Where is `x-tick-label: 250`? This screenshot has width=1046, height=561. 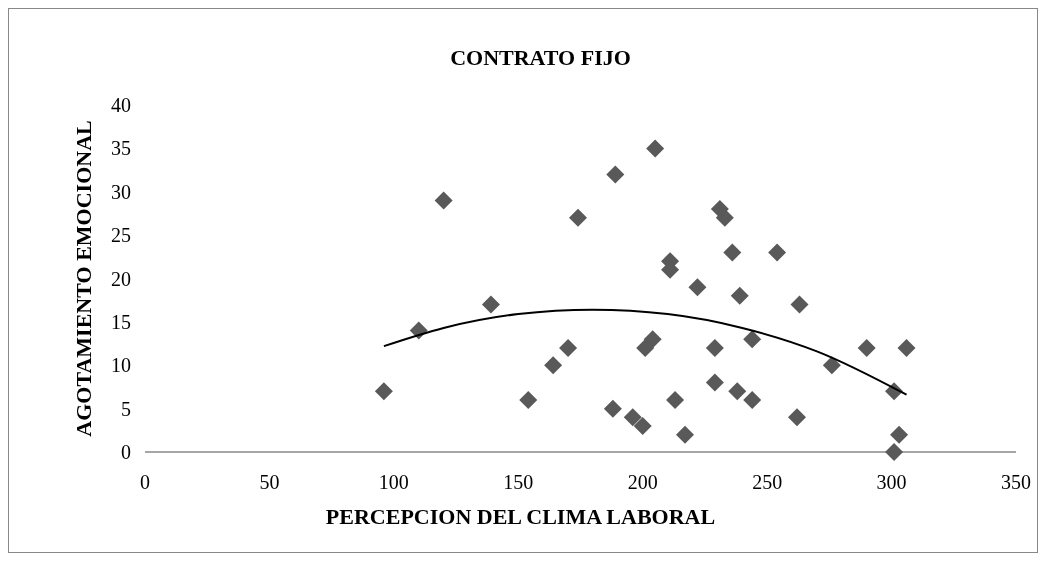
x-tick-label: 250 is located at coordinates (767, 482).